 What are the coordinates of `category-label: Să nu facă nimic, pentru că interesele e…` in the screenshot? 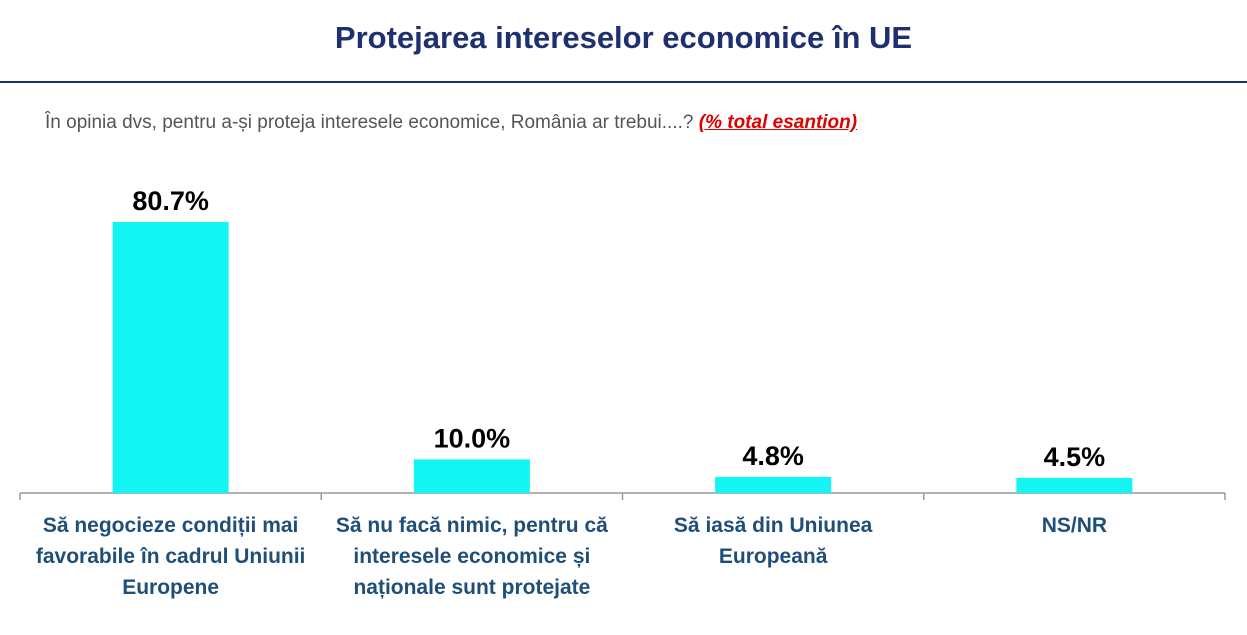 It's located at (471, 556).